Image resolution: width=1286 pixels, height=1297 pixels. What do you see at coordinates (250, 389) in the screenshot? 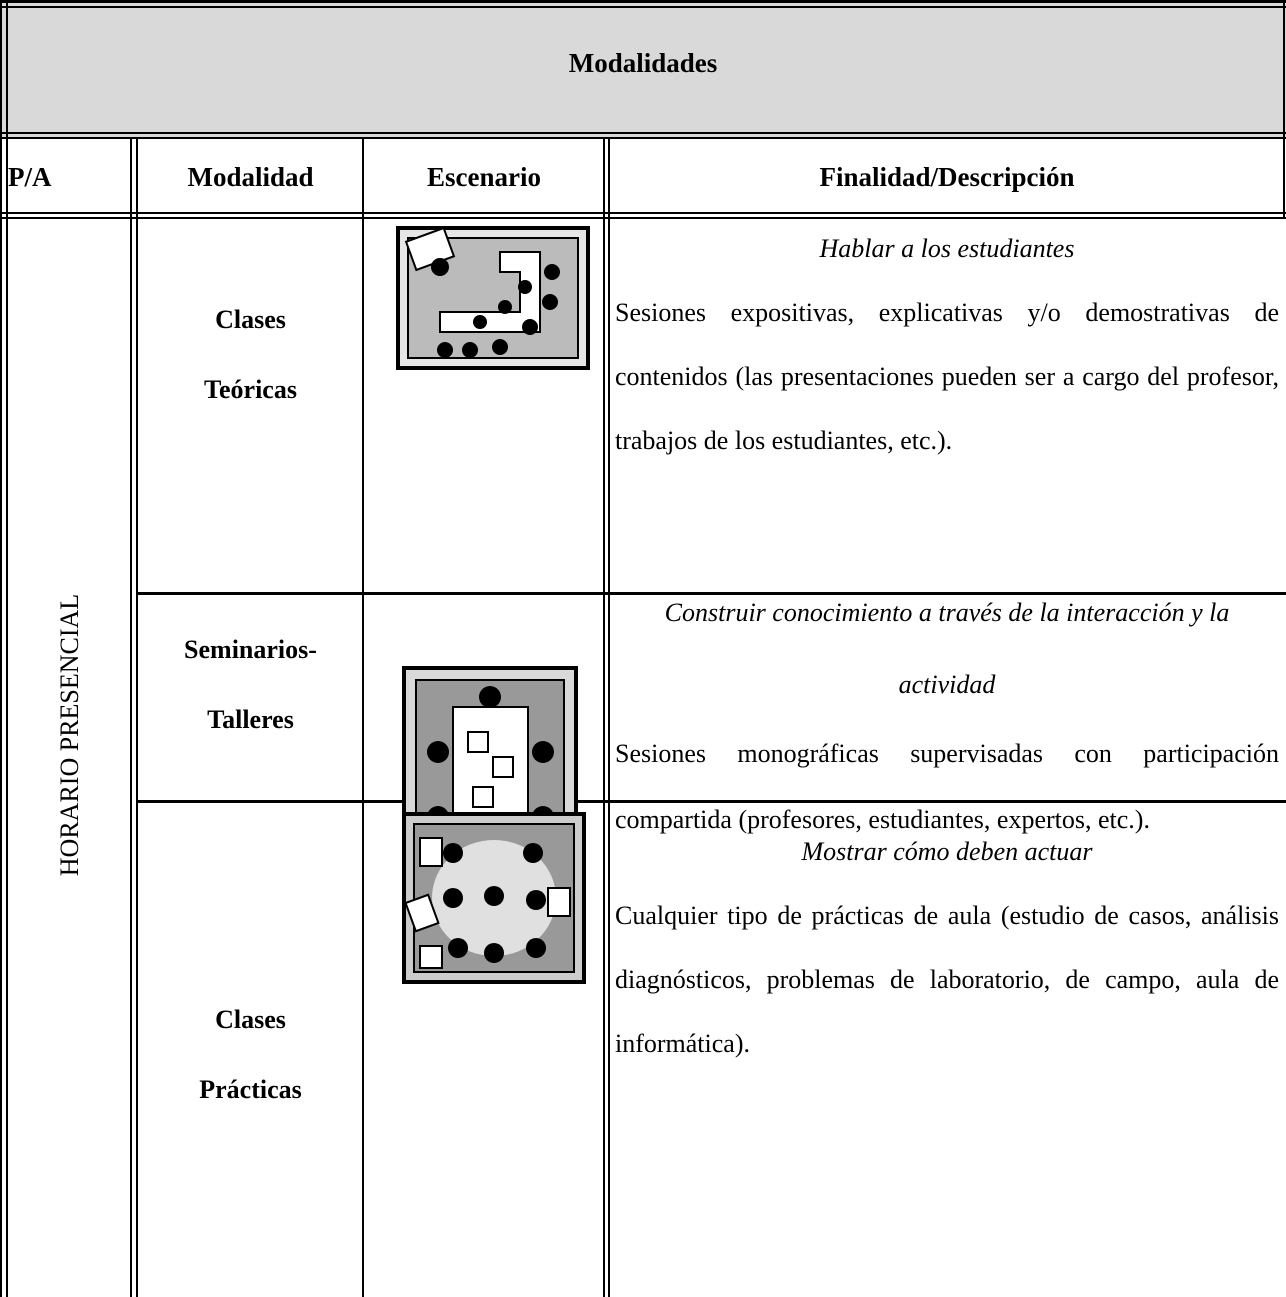
I see `modality-line: Teóricas` at bounding box center [250, 389].